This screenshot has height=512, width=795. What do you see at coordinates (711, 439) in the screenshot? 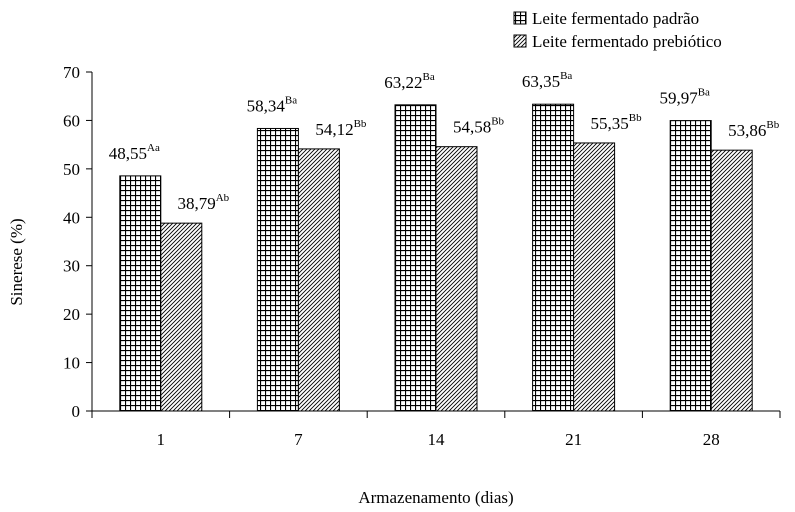
I see `x-tick-label: 28` at bounding box center [711, 439].